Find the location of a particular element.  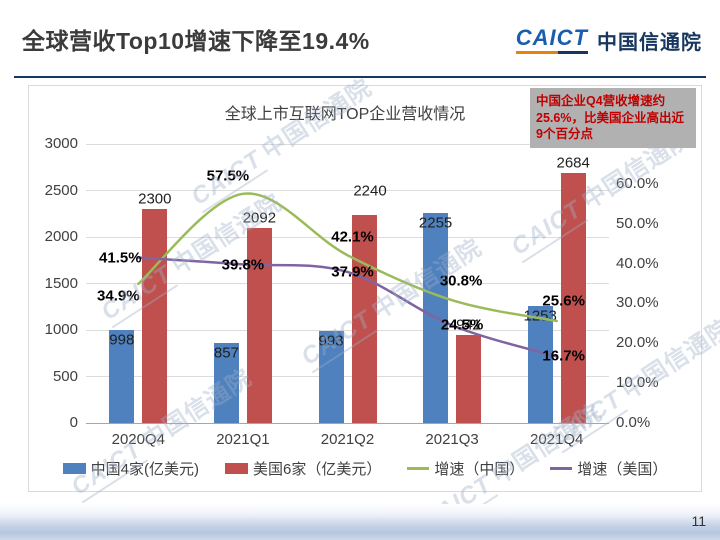

secondary-y-axis-tick-label: 40.0% is located at coordinates (637, 263).